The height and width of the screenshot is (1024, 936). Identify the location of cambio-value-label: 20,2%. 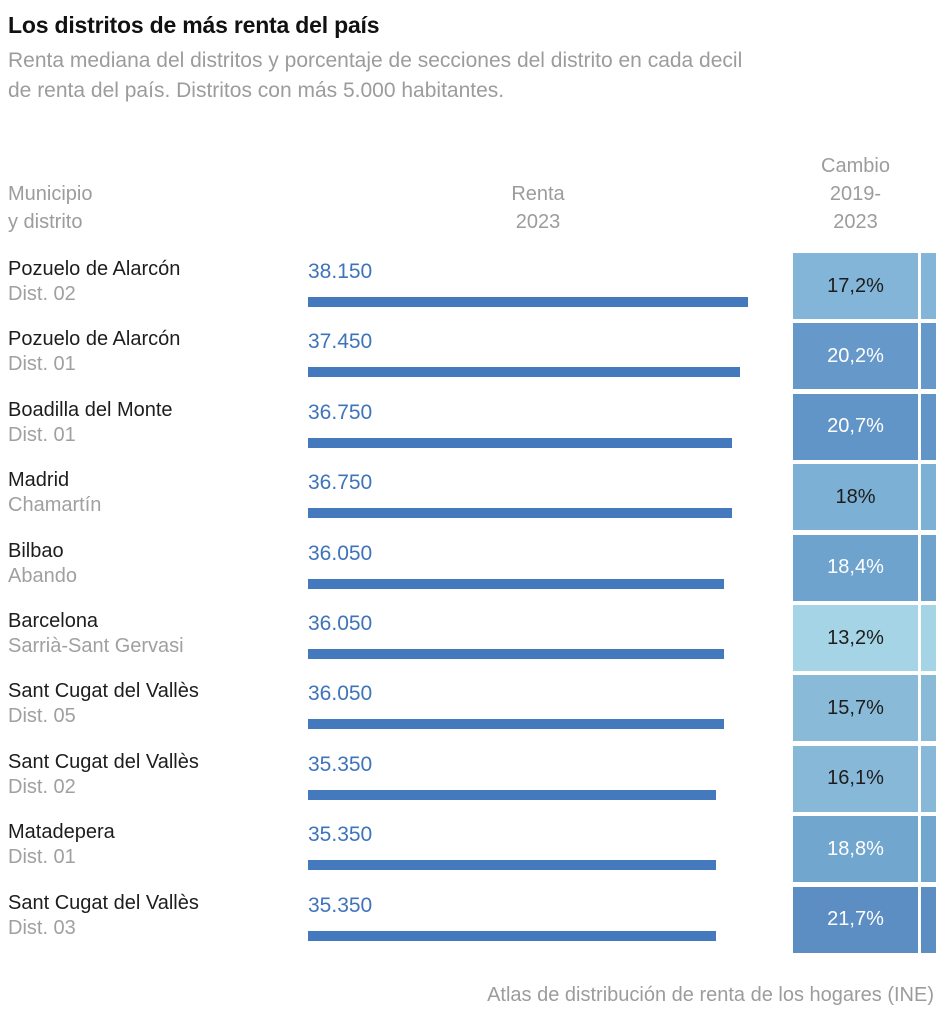
(855, 355).